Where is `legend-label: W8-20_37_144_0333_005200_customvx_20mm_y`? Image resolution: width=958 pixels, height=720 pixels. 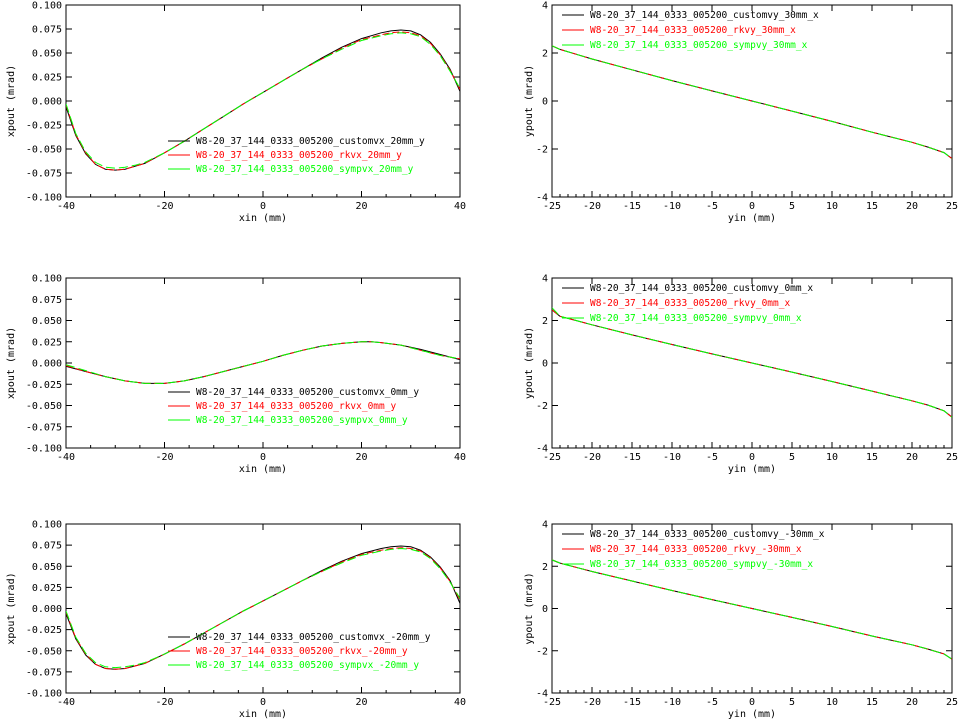 legend-label: W8-20_37_144_0333_005200_customvx_20mm_y is located at coordinates (310, 141).